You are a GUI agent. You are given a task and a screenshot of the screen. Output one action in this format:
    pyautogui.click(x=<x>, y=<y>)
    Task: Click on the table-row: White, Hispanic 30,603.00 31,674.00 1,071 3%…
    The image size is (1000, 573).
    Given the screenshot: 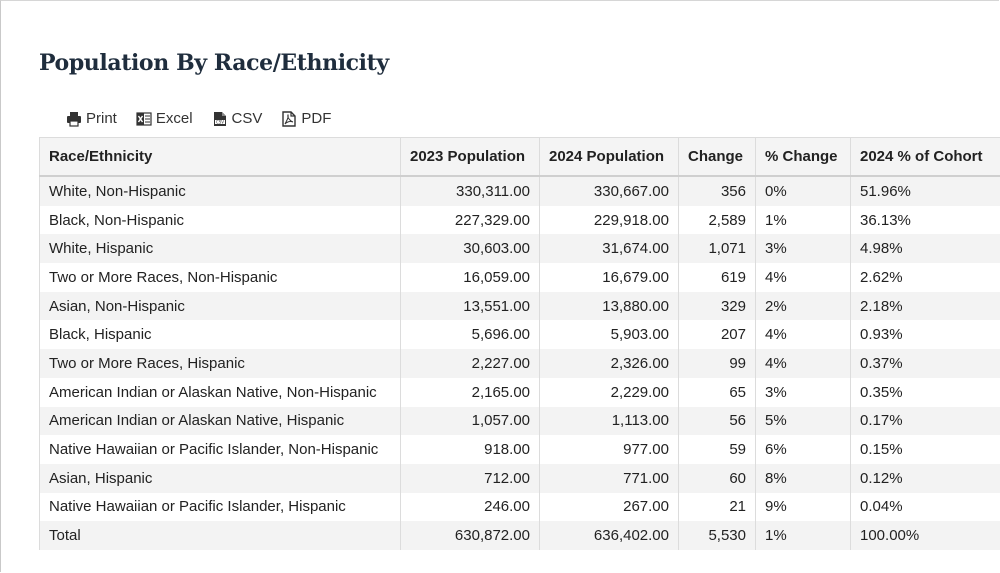 What is the action you would take?
    pyautogui.click(x=519, y=249)
    